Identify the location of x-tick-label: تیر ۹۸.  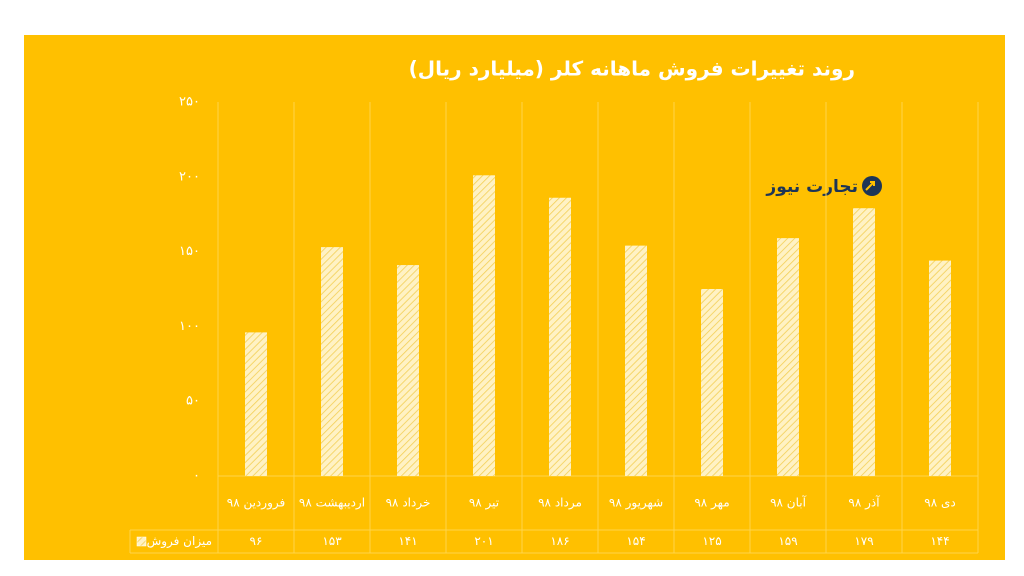
(484, 503).